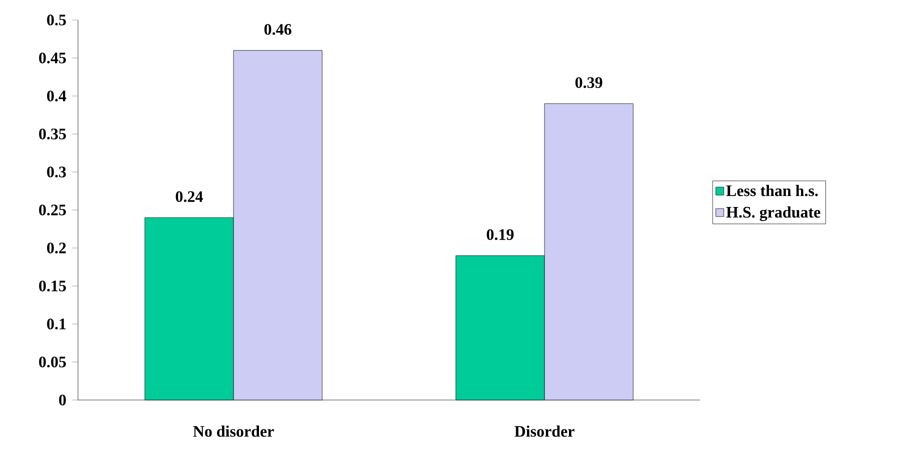 This screenshot has width=912, height=456. I want to click on data-label: 0.24, so click(189, 196).